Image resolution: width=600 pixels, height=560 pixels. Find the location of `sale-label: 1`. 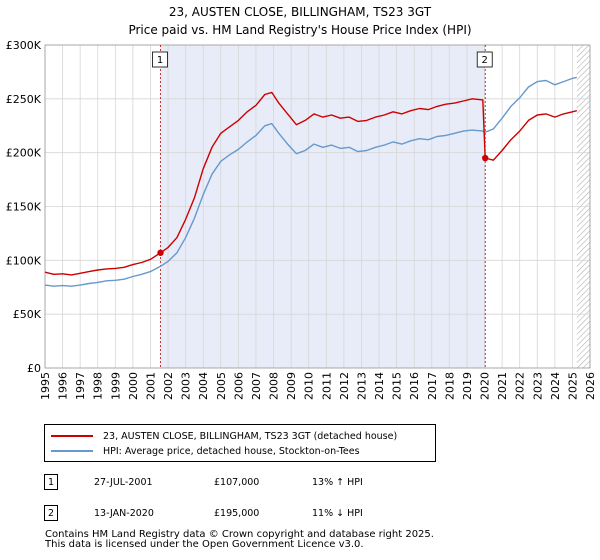

sale-label: 1 is located at coordinates (160, 60).